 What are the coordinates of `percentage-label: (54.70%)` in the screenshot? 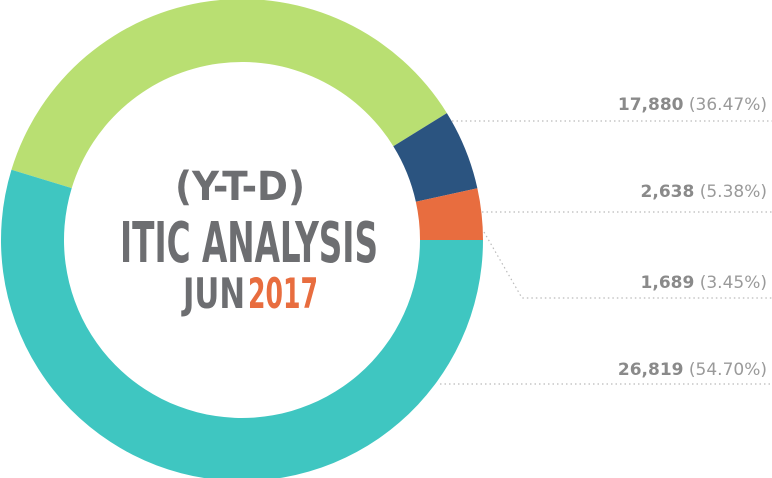 It's located at (728, 370).